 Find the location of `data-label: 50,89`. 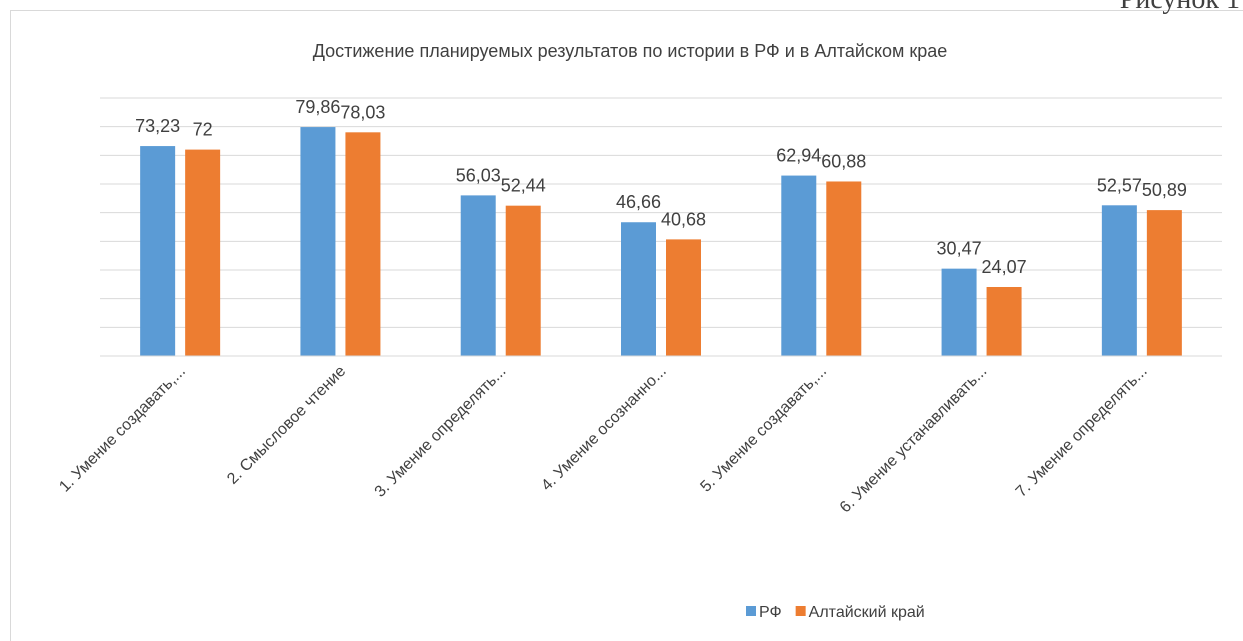

data-label: 50,89 is located at coordinates (1164, 190).